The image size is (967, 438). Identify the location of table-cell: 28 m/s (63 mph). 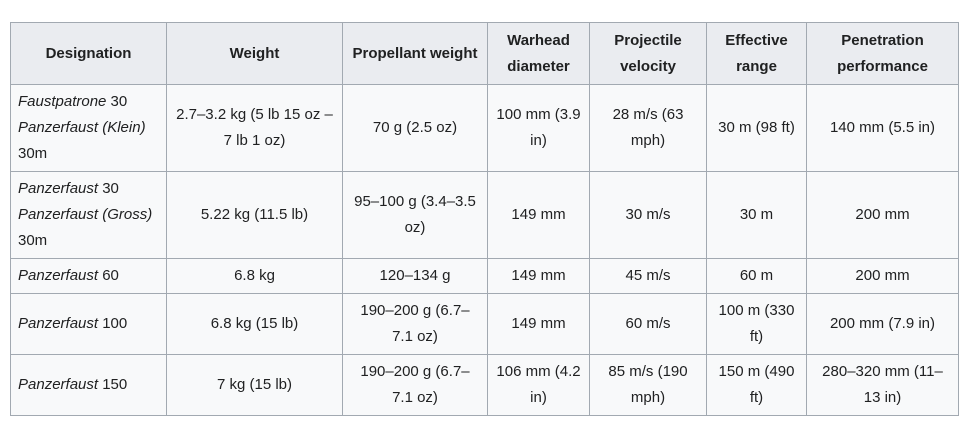
(648, 128).